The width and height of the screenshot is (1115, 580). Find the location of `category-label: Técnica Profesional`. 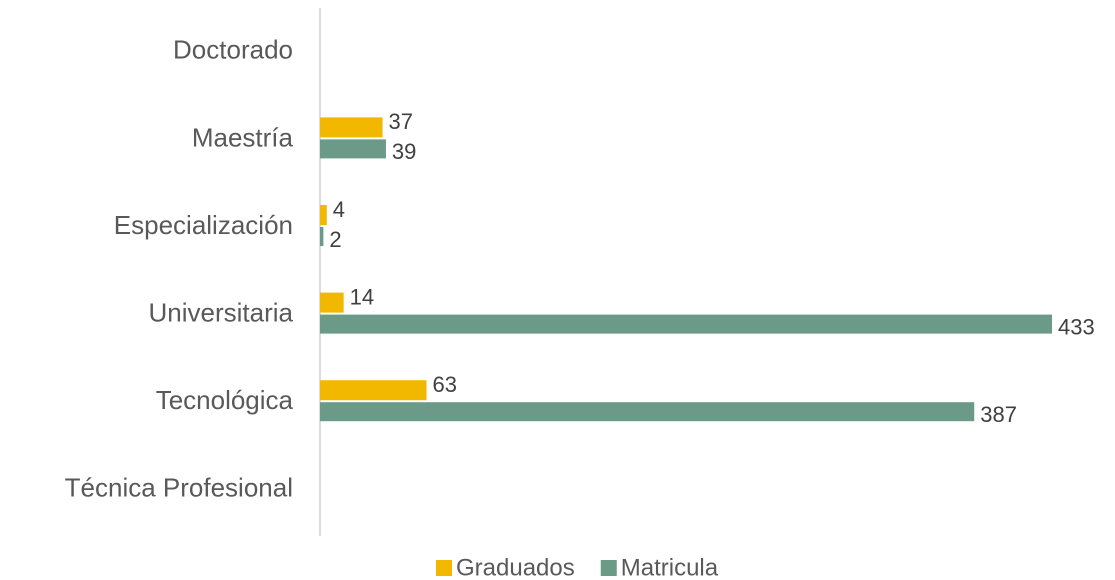

category-label: Técnica Profesional is located at coordinates (179, 488).